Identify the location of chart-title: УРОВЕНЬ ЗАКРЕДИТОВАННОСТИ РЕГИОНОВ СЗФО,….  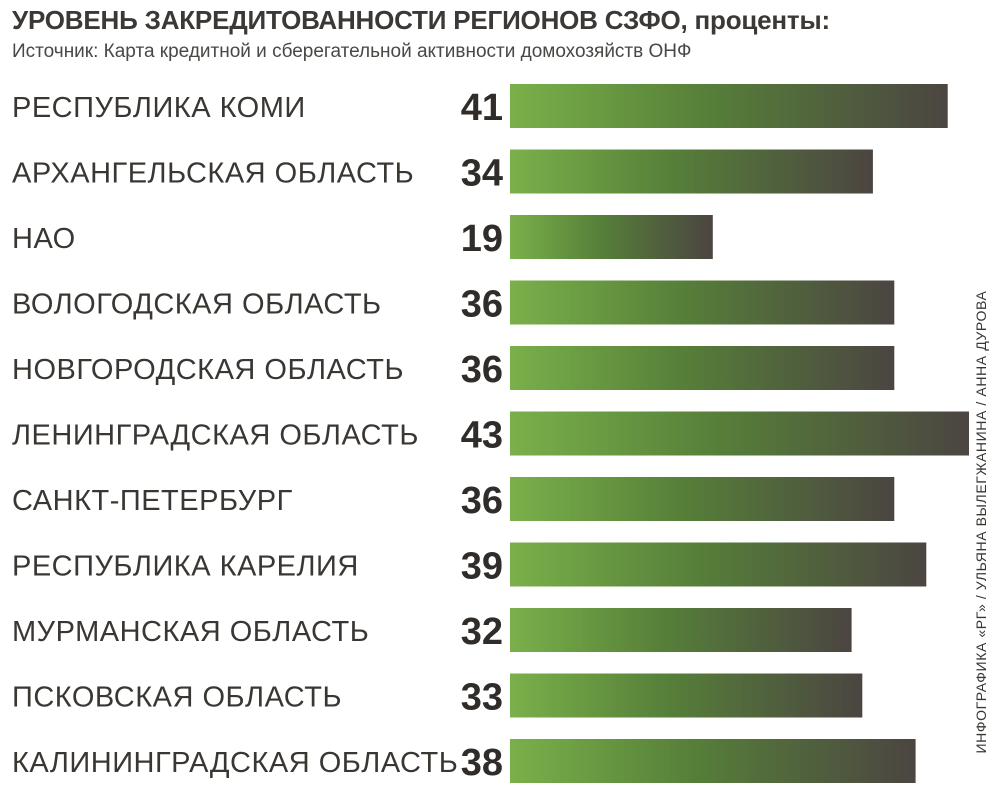
(421, 20).